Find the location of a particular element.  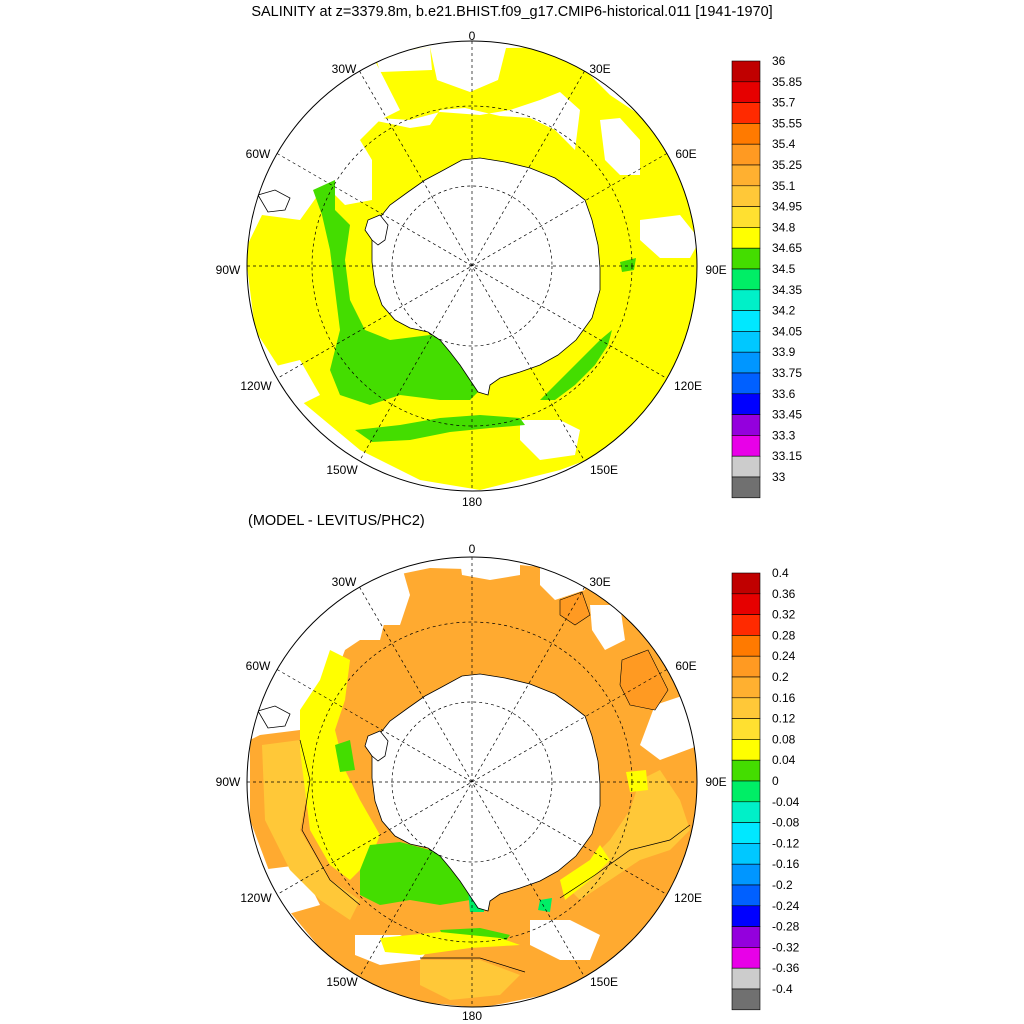

colorbar-tick-label: 0.16 is located at coordinates (784, 698).